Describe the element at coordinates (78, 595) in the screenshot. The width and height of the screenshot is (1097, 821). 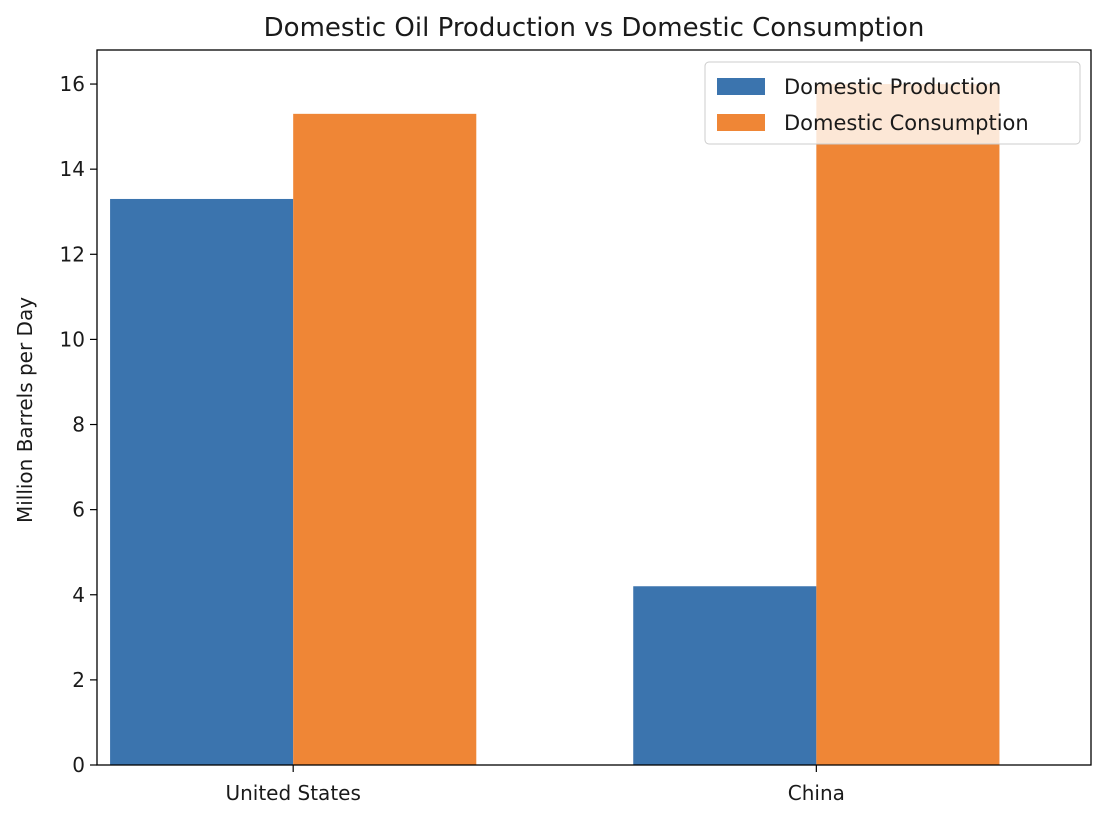
I see `y-tick-label: 4` at that location.